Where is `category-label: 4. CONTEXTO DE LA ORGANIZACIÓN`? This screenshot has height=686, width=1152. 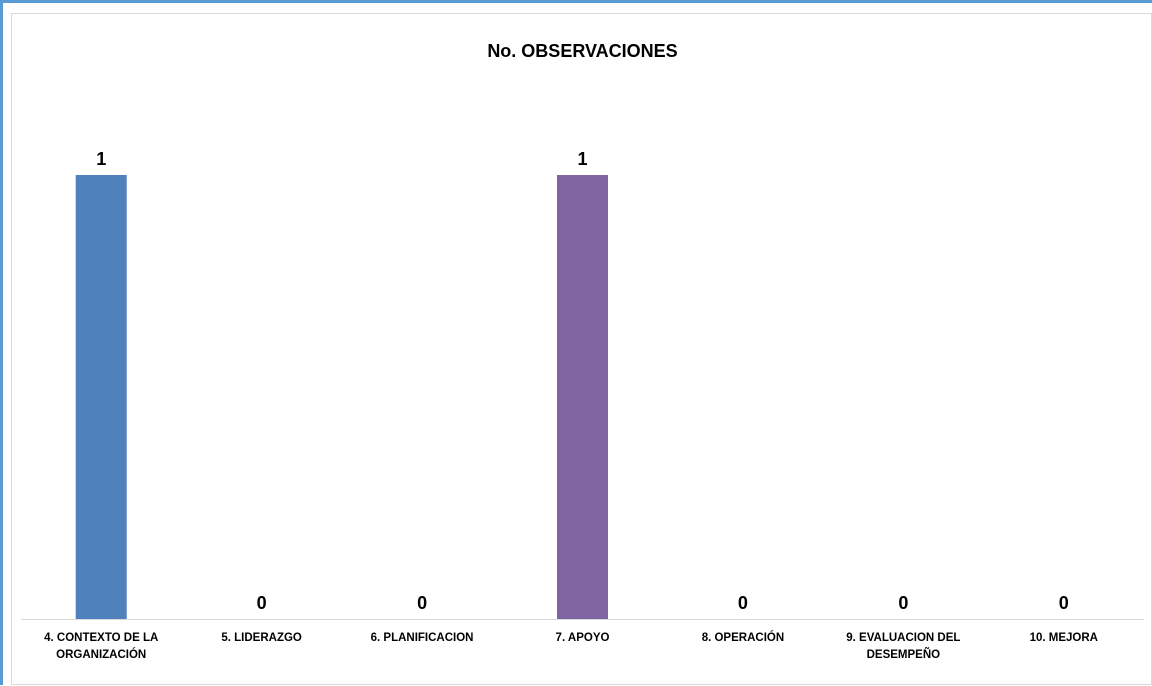 category-label: 4. CONTEXTO DE LA ORGANIZACIÓN is located at coordinates (101, 646).